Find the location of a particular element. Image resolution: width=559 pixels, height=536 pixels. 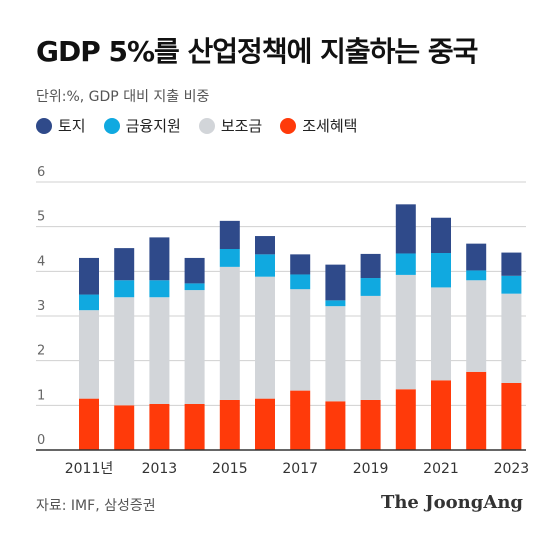

legend-item-financial: 금융지원 is located at coordinates (142, 125).